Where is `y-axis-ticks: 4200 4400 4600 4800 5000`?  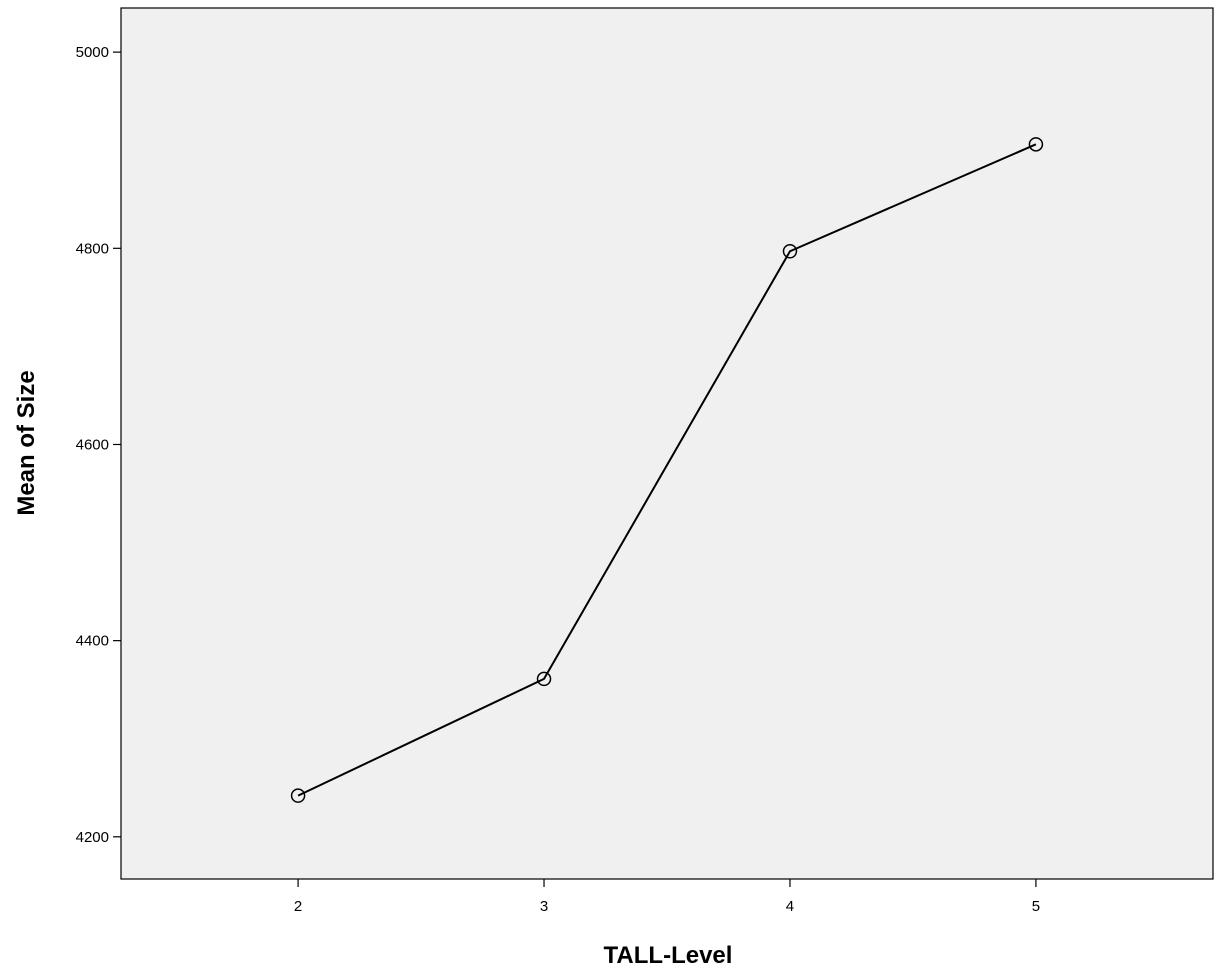
y-axis-ticks: 4200 4400 4600 4800 5000 is located at coordinates (98, 445).